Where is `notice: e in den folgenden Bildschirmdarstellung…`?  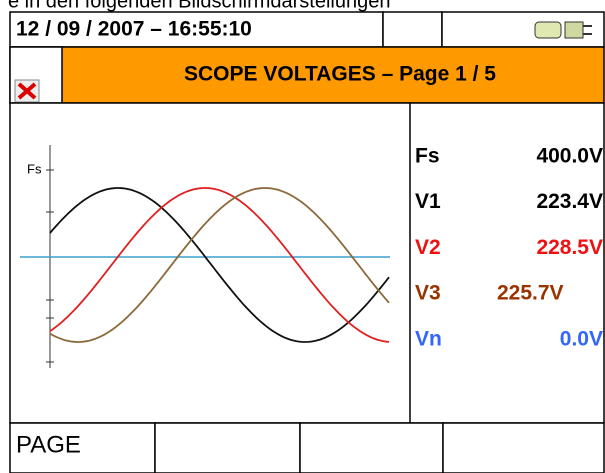 notice: e in den folgenden Bildschirmdarstellung… is located at coordinates (199, 6).